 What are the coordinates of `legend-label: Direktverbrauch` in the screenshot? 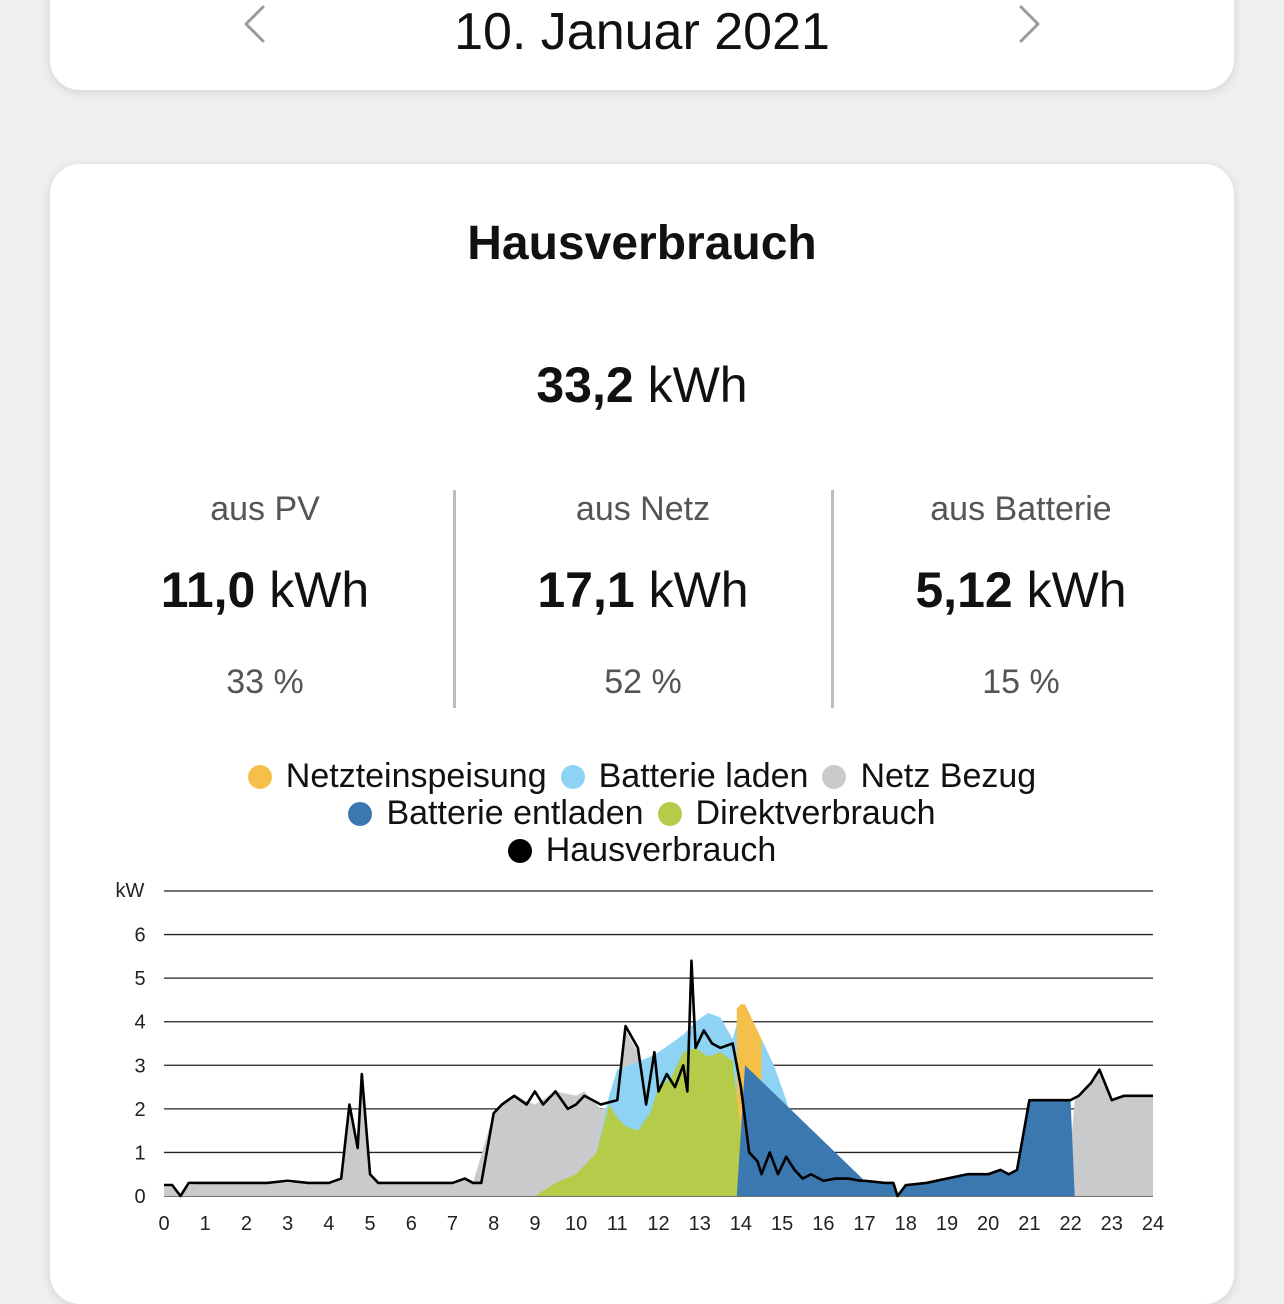 It's located at (815, 813).